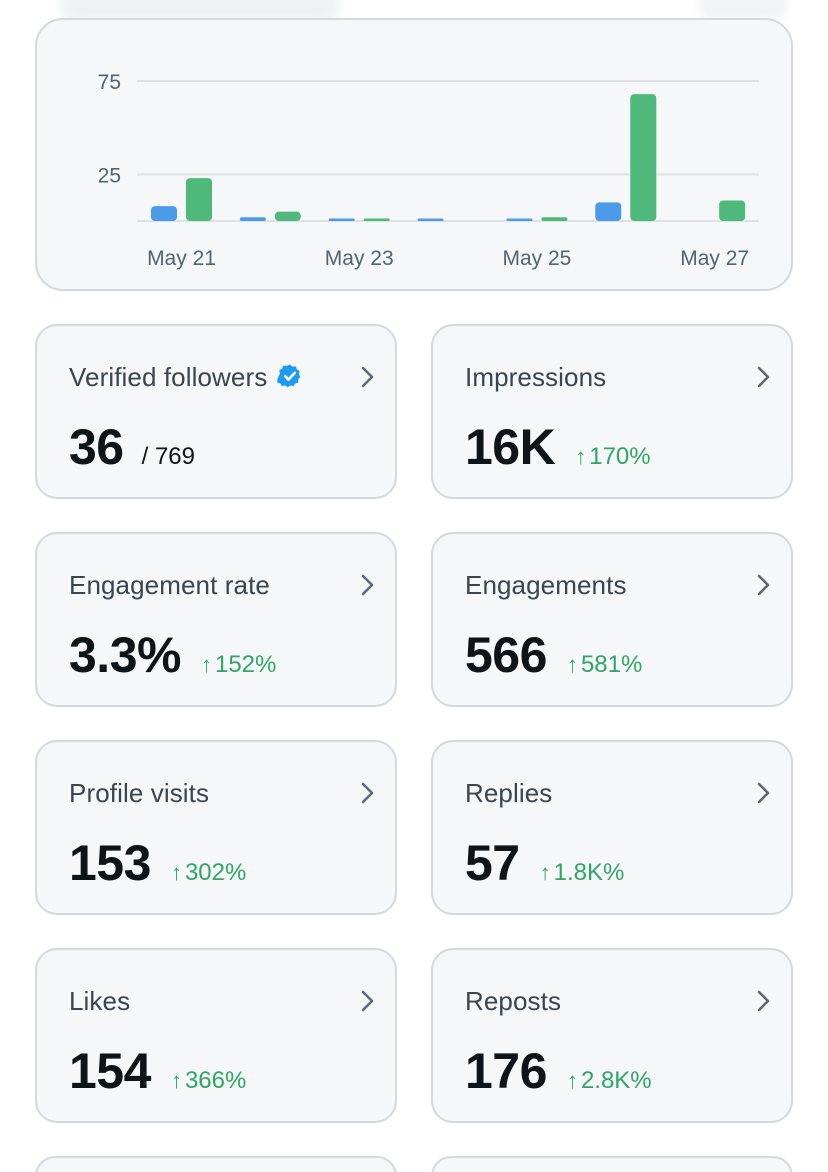  What do you see at coordinates (612, 1035) in the screenshot?
I see `card-reposts: Reposts 176 ↑ 2.8K%` at bounding box center [612, 1035].